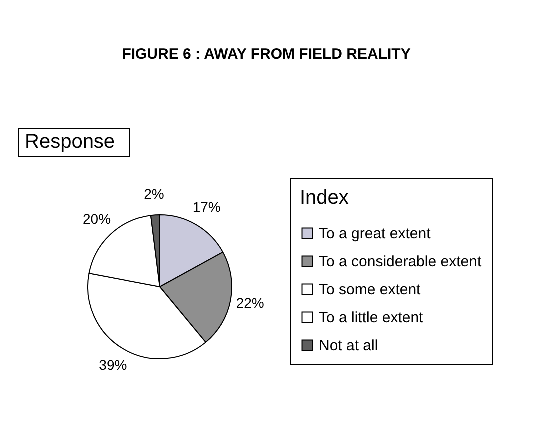 The image size is (533, 432). I want to click on data-label: 22%, so click(250, 303).